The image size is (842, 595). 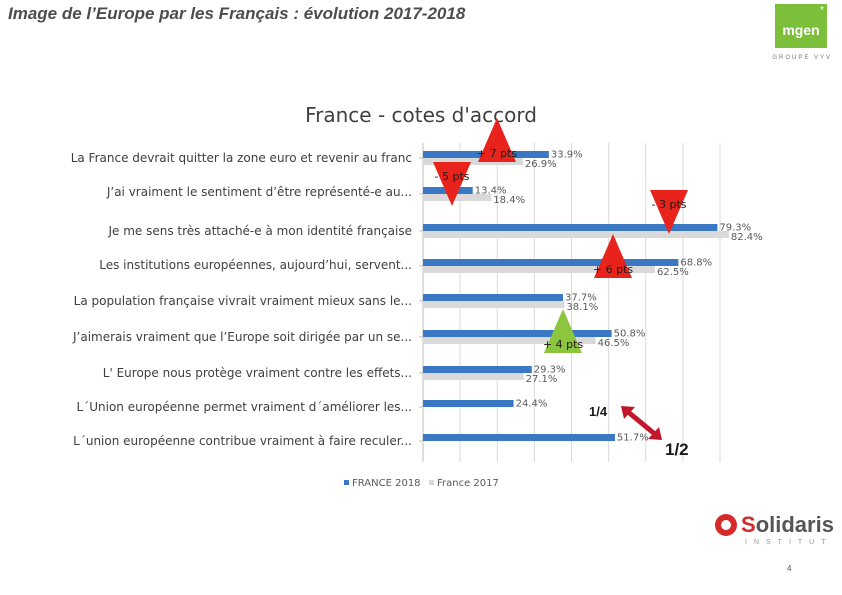 I want to click on mgen-logo-star: *, so click(x=822, y=10).